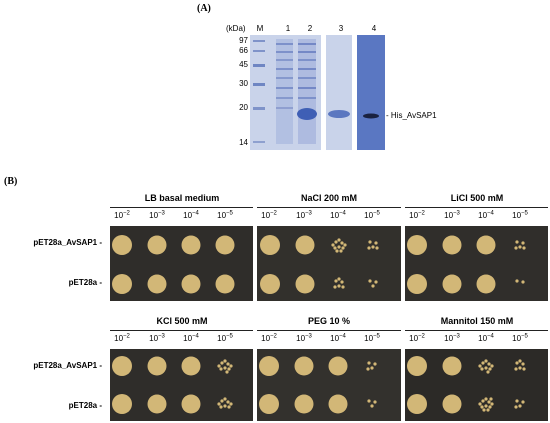 The height and width of the screenshot is (423, 550). I want to click on plate-title-peg: PEG 10 %, so click(329, 321).